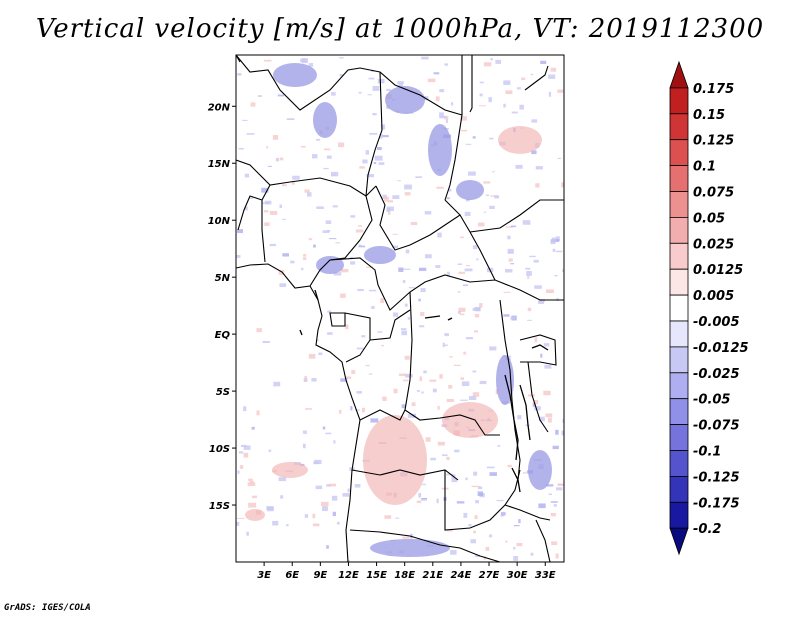 This screenshot has height=618, width=800. Describe the element at coordinates (704, 167) in the screenshot. I see `colorbar-label: 0.1` at that location.